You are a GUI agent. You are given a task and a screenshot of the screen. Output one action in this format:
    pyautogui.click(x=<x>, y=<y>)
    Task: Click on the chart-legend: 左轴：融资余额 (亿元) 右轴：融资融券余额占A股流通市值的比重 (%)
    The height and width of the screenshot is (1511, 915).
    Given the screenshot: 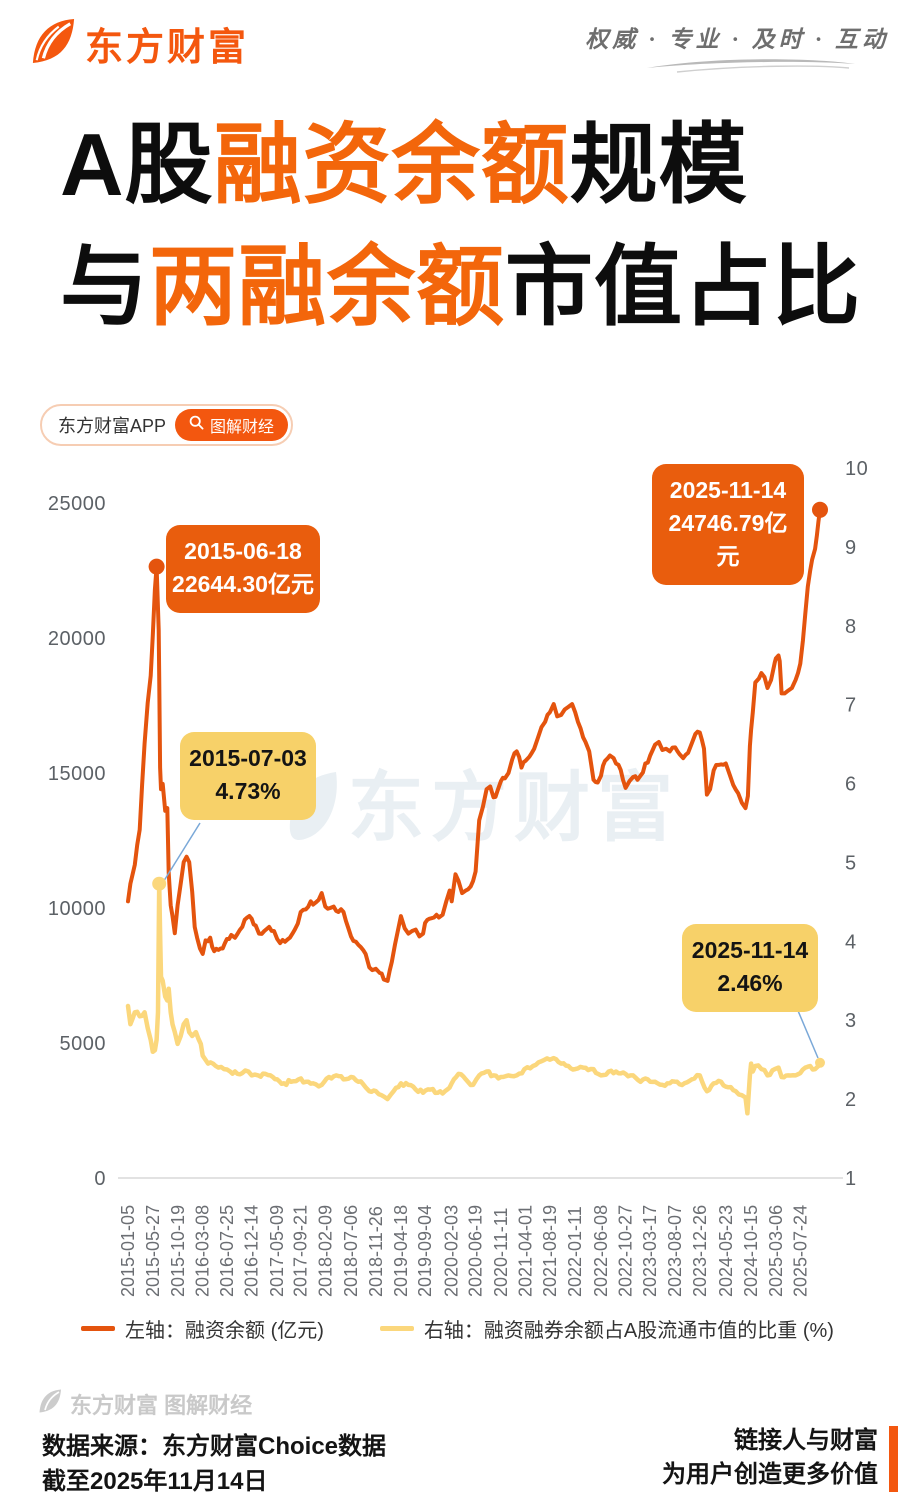 What is the action you would take?
    pyautogui.click(x=457, y=1328)
    